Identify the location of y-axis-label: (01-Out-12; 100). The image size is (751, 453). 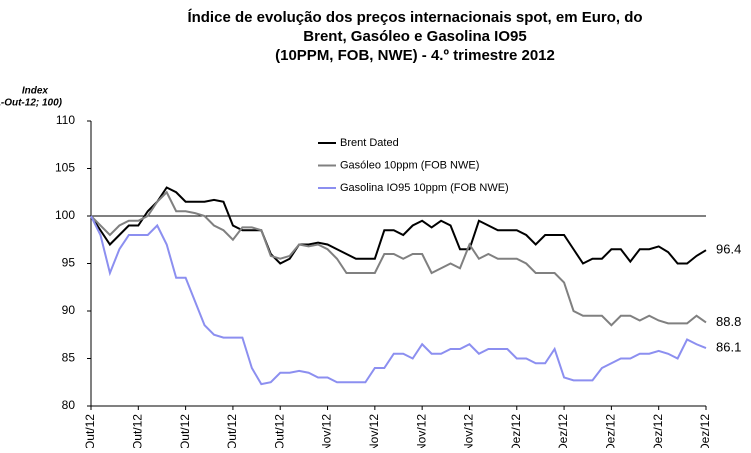
(31, 103).